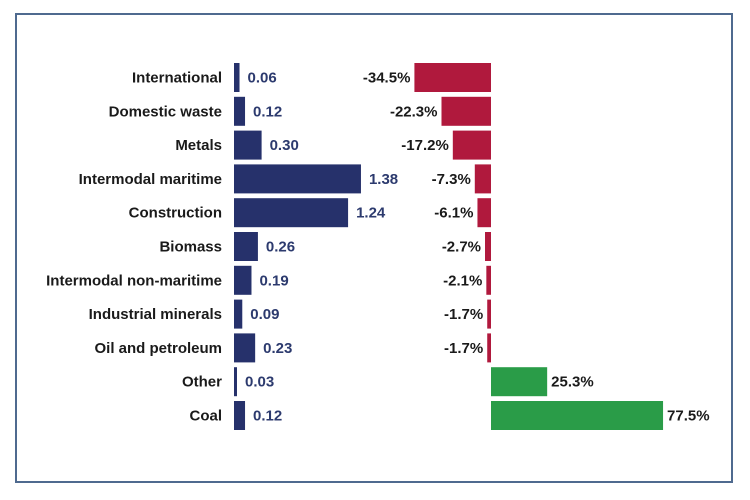 This screenshot has height=500, width=750. I want to click on category-label-international: International, so click(177, 78).